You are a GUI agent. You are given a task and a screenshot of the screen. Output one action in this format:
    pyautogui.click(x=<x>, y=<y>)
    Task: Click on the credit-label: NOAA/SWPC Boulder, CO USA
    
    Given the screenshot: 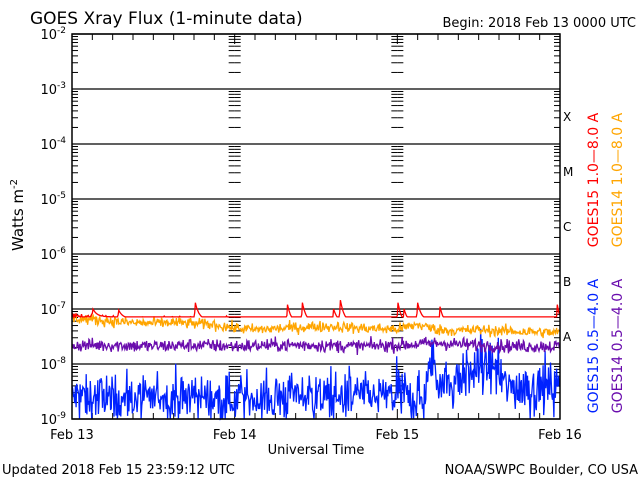 What is the action you would take?
    pyautogui.click(x=541, y=470)
    